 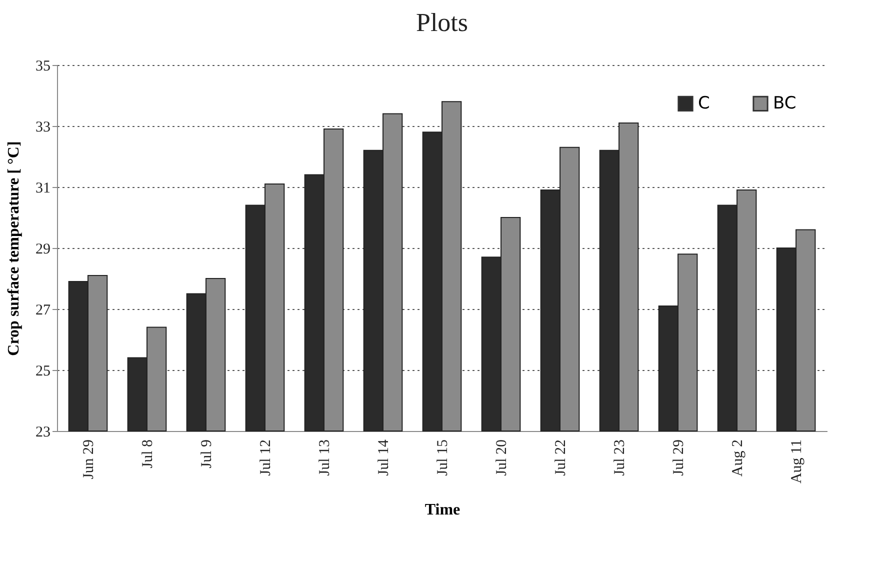 What do you see at coordinates (266, 458) in the screenshot?
I see `x-tick-label: Jul 12` at bounding box center [266, 458].